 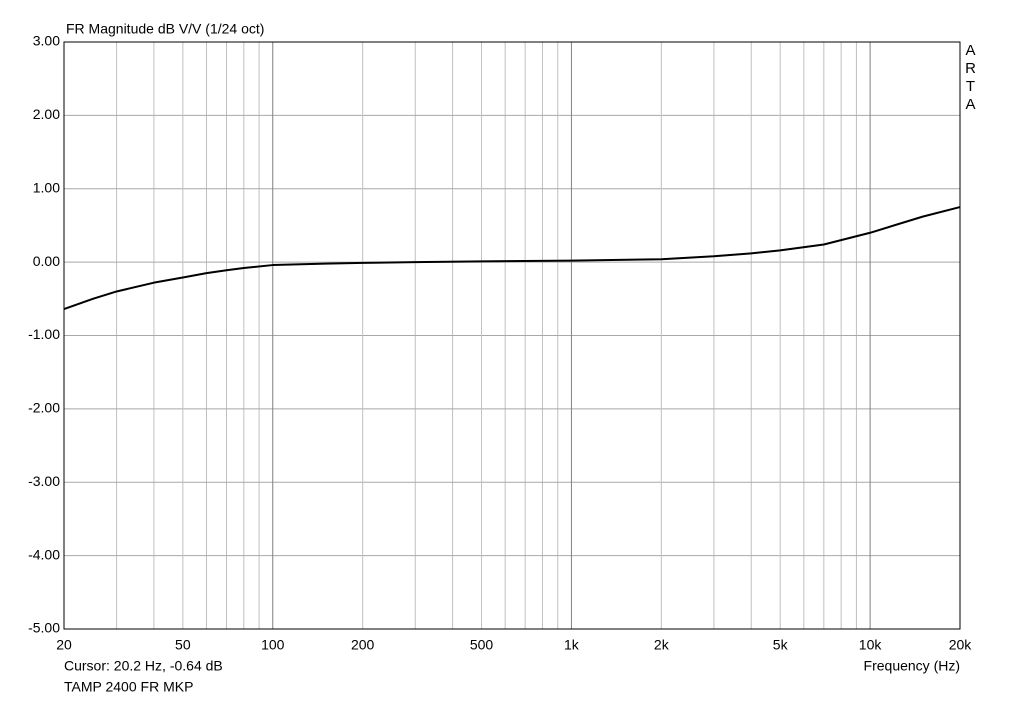 What do you see at coordinates (961, 645) in the screenshot?
I see `x-tick-label: 20k` at bounding box center [961, 645].